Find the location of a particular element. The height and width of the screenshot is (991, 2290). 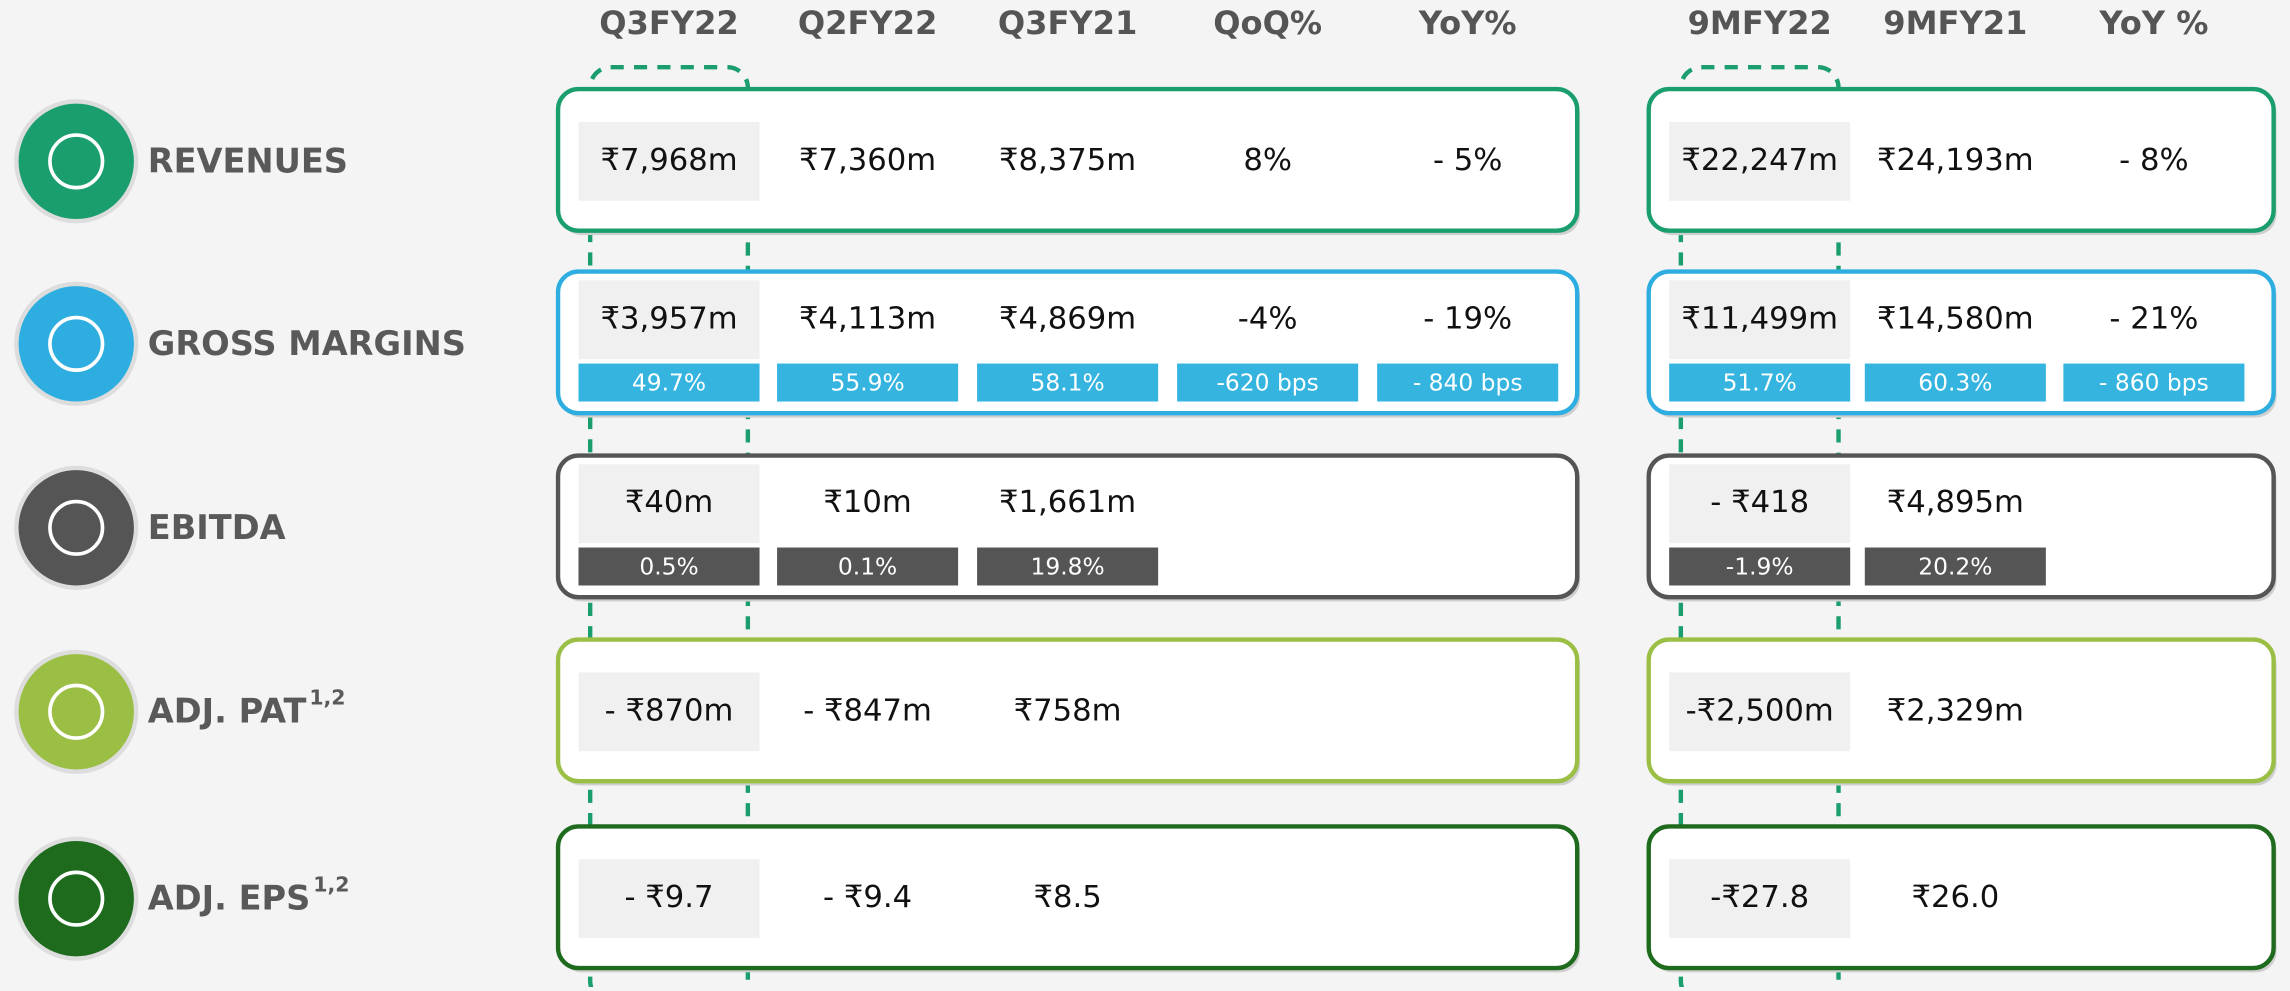

value: ₹40m is located at coordinates (669, 502).